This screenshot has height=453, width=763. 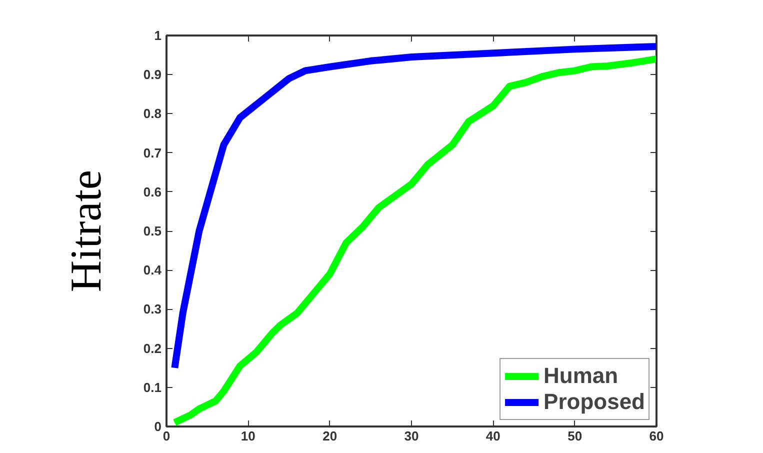 I want to click on x-tick-label: 10, so click(x=248, y=436).